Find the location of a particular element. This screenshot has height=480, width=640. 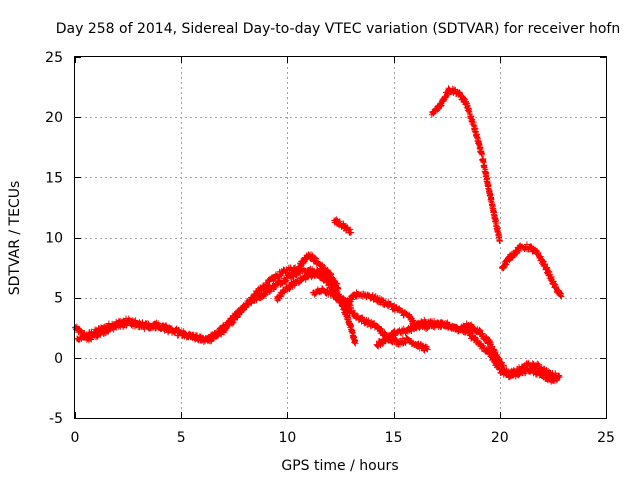

series-arc2 is located at coordinates (214, 305).